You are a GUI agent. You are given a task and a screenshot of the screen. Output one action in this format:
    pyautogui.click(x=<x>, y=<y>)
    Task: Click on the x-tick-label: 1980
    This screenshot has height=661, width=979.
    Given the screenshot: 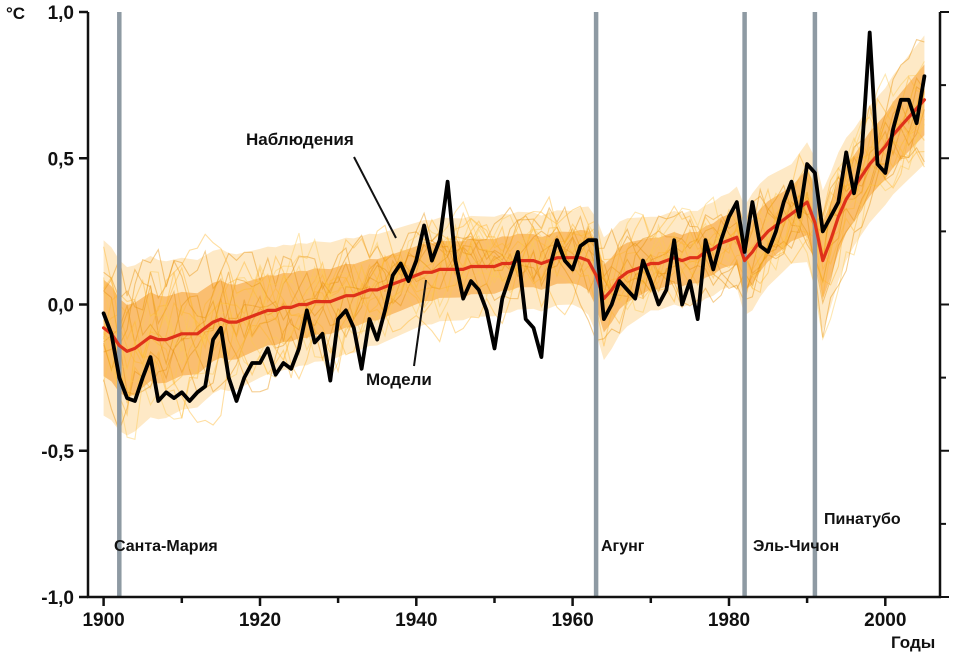 What is the action you would take?
    pyautogui.click(x=729, y=620)
    